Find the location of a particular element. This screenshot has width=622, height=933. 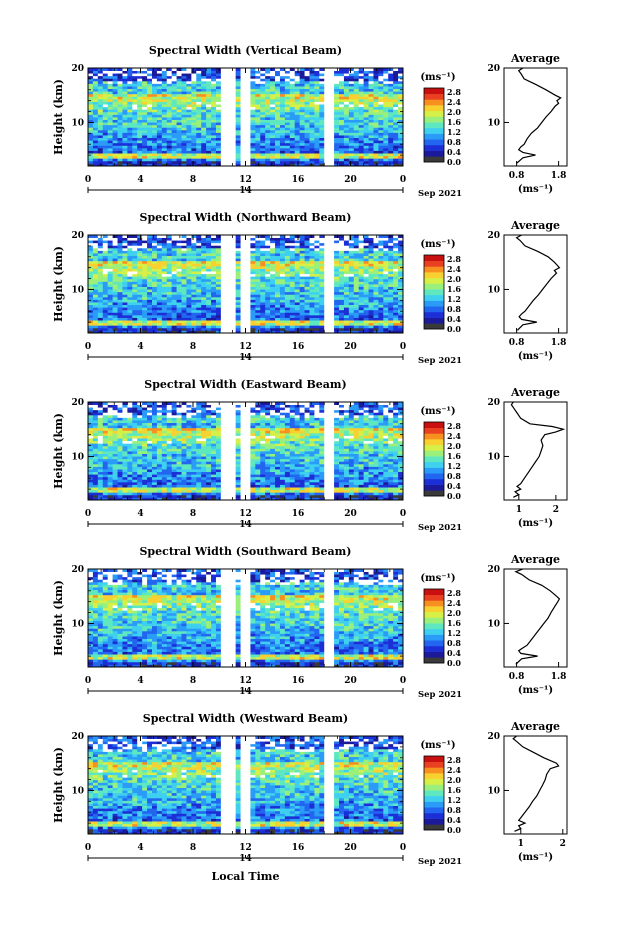

day-label: 14 is located at coordinates (245, 191).